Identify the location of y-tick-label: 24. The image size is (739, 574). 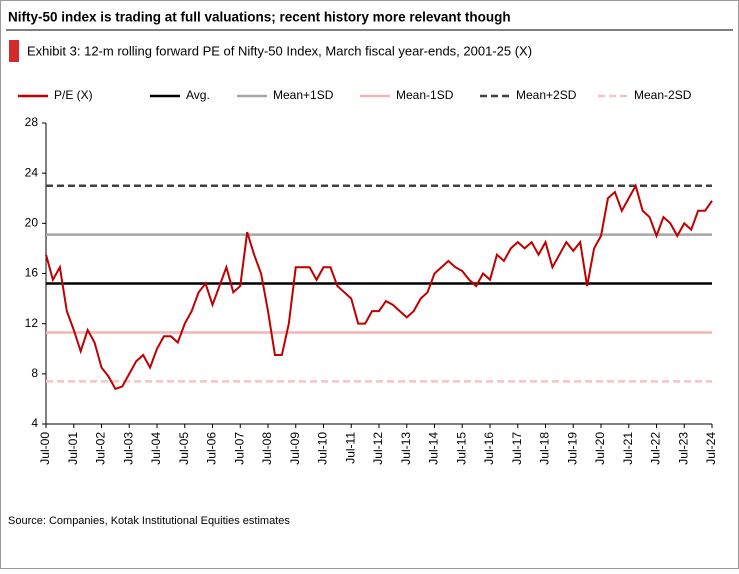
(32, 172).